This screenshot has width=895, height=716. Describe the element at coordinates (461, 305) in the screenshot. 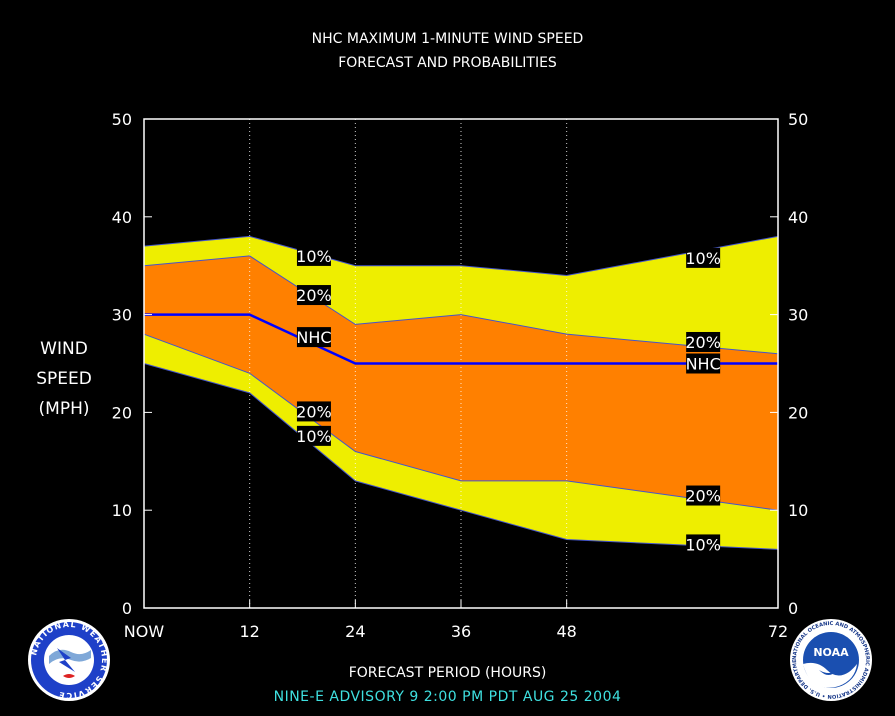

I see `series-line-20pct-upper` at that location.